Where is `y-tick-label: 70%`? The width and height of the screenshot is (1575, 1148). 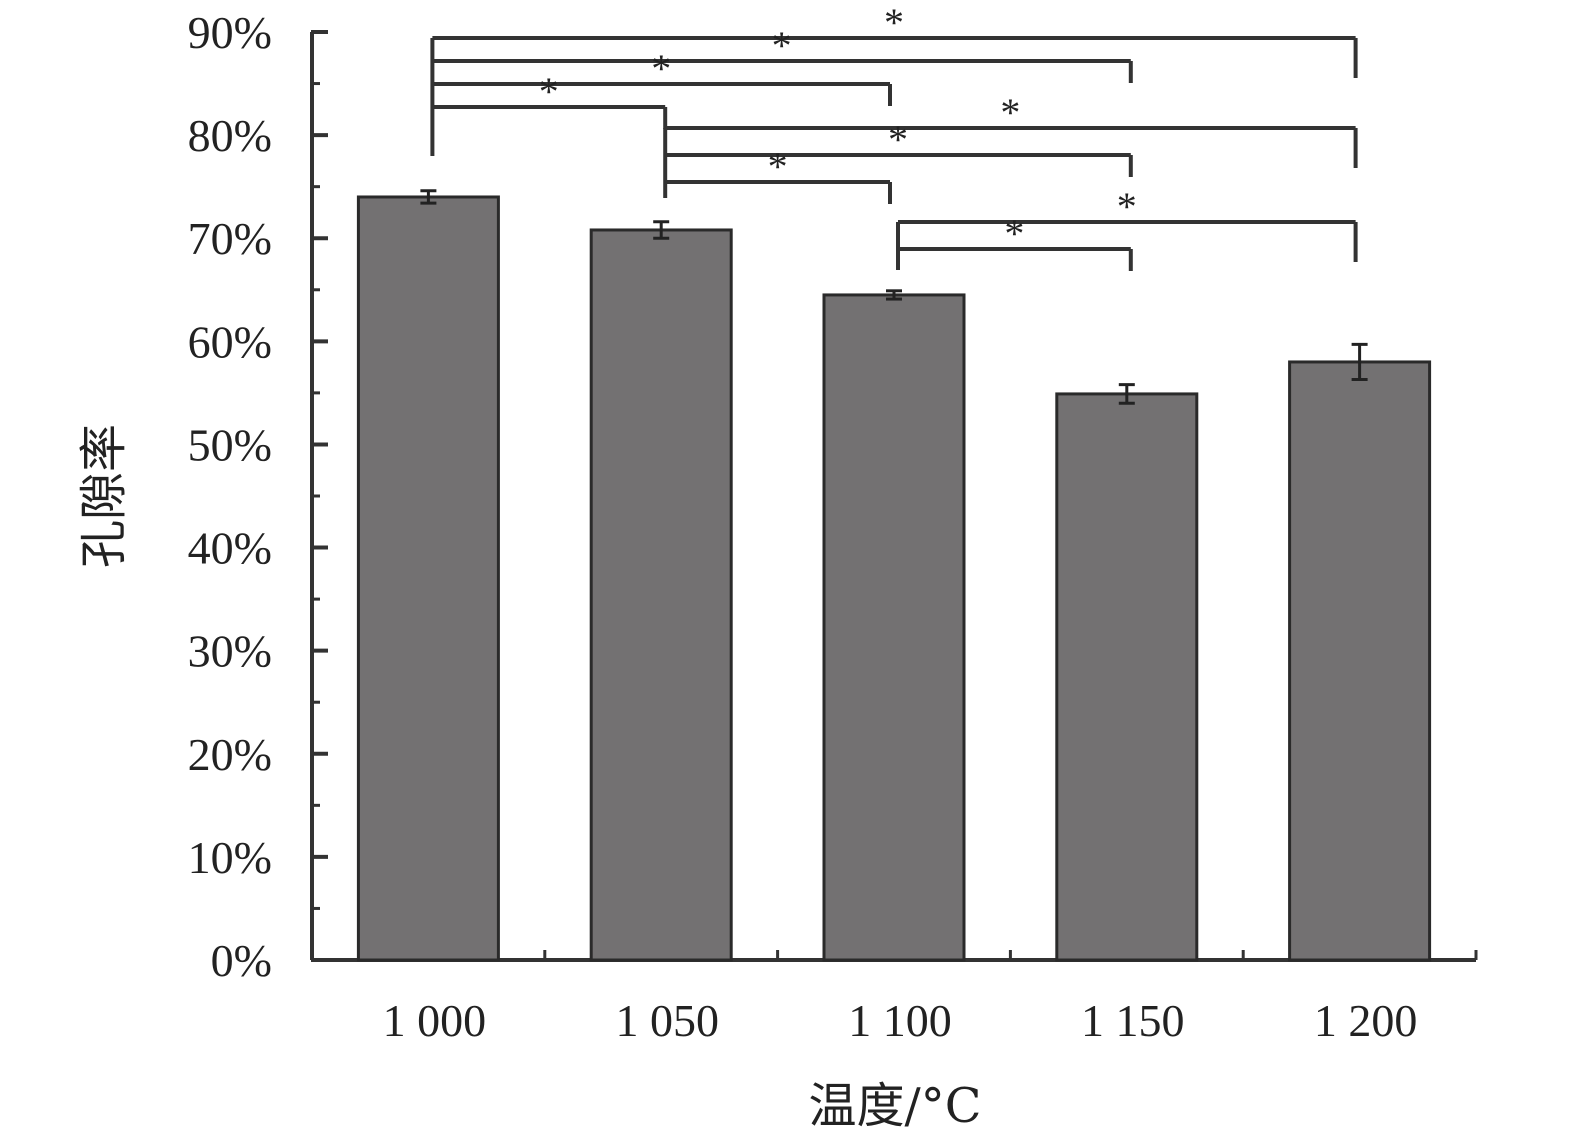 y-tick-label: 70% is located at coordinates (230, 238).